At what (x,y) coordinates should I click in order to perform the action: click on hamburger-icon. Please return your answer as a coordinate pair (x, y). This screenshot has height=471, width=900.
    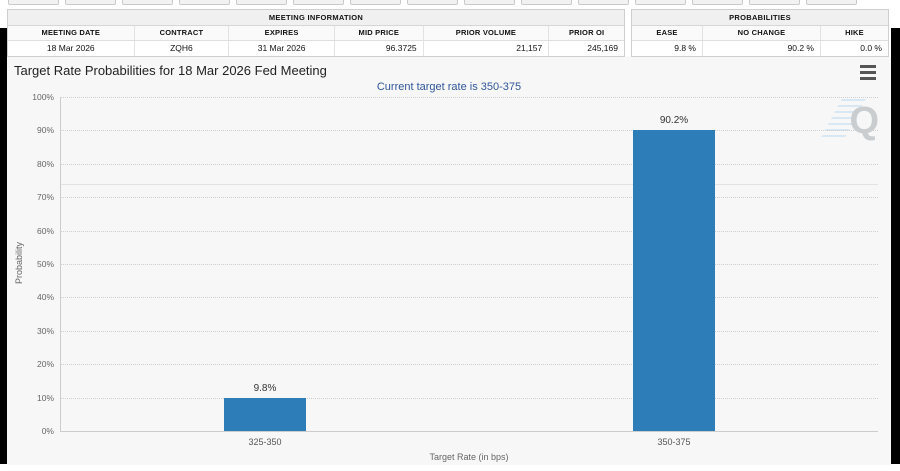
    Looking at the image, I should click on (868, 72).